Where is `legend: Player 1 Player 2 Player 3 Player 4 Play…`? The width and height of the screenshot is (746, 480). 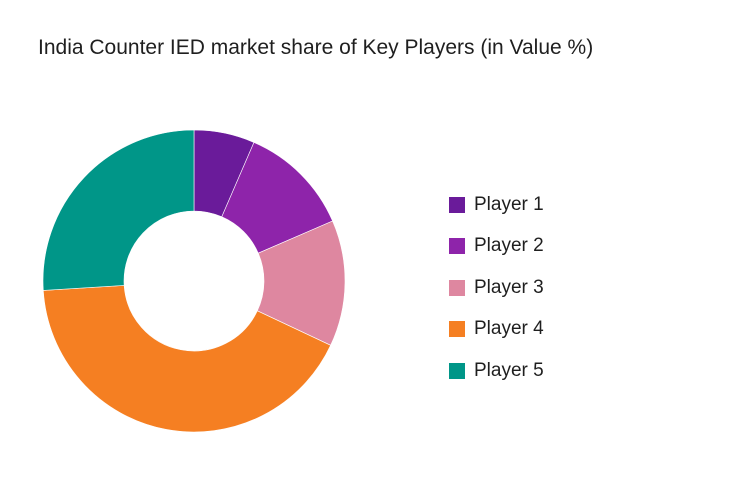 legend: Player 1 Player 2 Player 3 Player 4 Play… is located at coordinates (496, 288).